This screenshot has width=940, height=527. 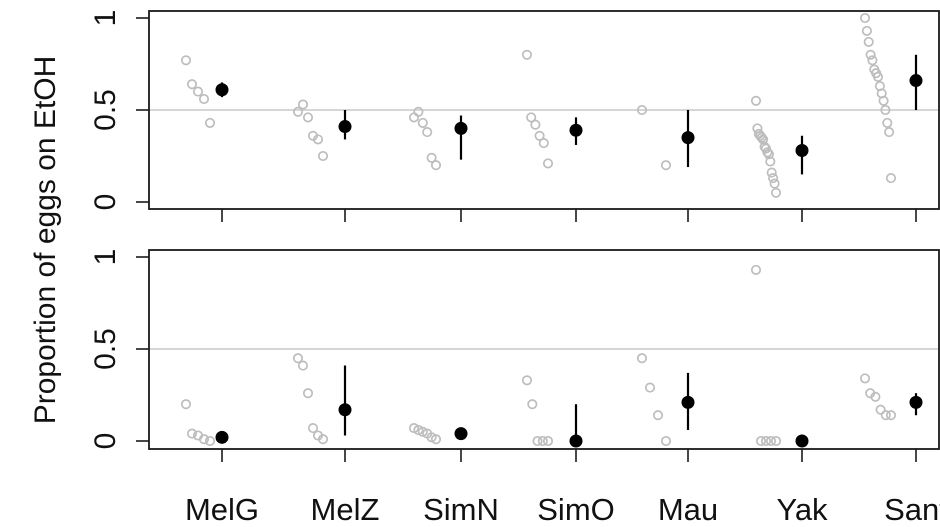 I want to click on x-tick-label: MelZ, so click(x=345, y=509).